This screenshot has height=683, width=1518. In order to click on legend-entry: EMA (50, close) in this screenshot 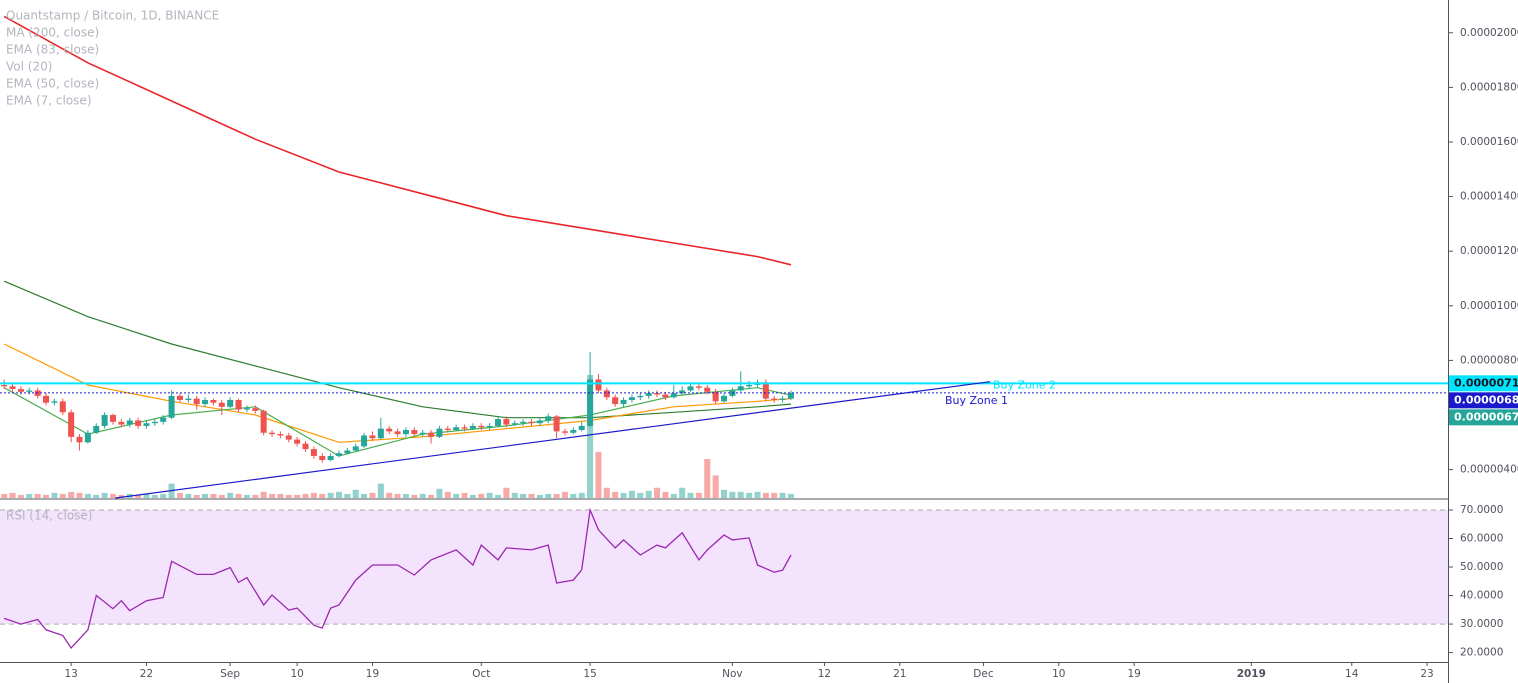, I will do `click(52, 84)`.